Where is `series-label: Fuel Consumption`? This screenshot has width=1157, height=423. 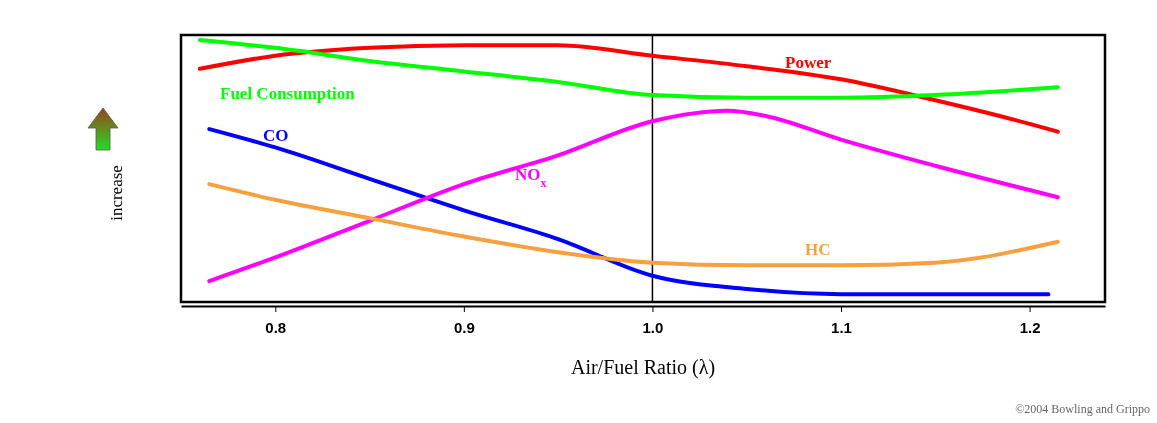 series-label: Fuel Consumption is located at coordinates (288, 93).